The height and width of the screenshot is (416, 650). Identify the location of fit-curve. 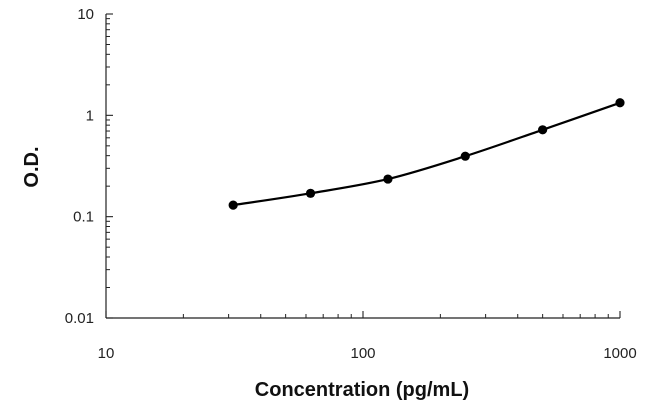
(426, 154).